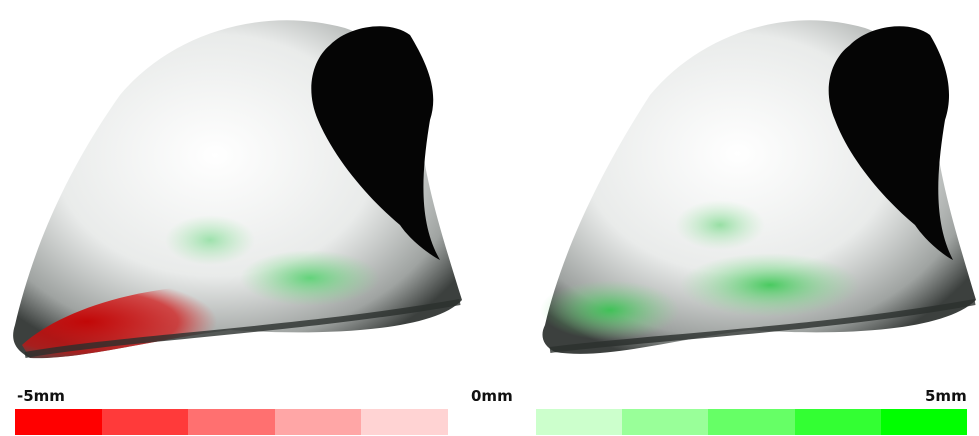 This screenshot has width=979, height=436. I want to click on scale-max-label: 5mm, so click(946, 396).